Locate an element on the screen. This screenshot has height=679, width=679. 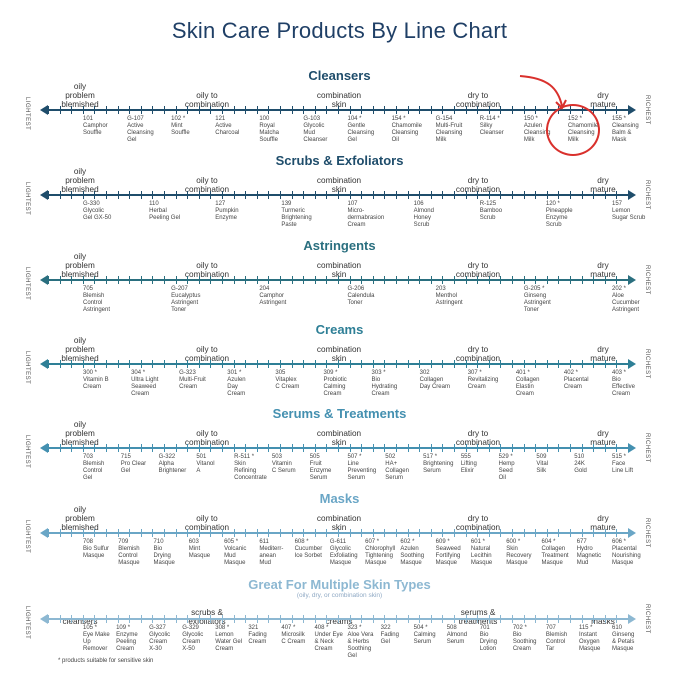
section-title: Scrubs & Exfoliators is located at coordinates (339, 160).